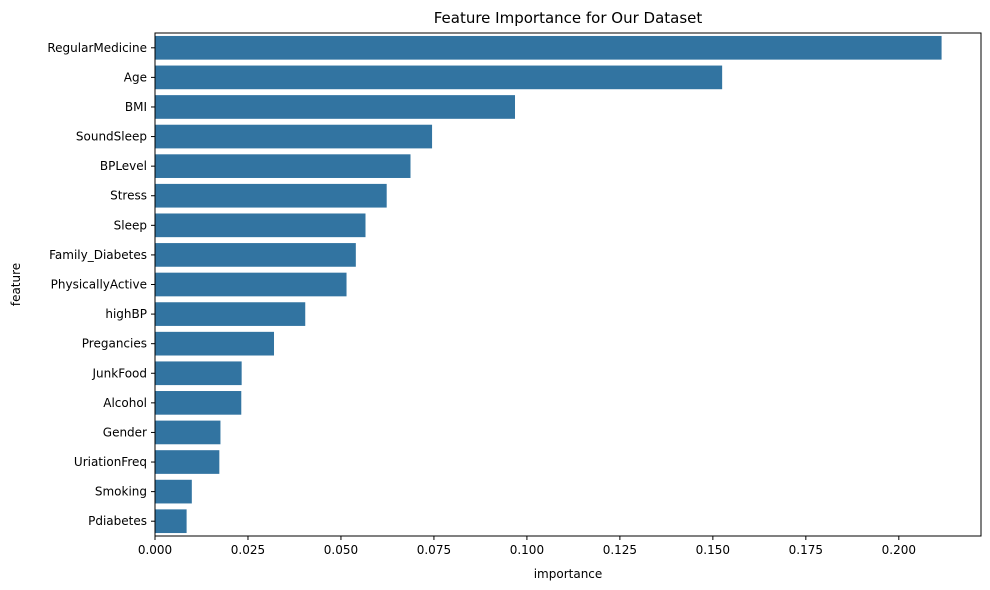 The height and width of the screenshot is (590, 990). I want to click on x-tick-label: 0.075, so click(434, 550).